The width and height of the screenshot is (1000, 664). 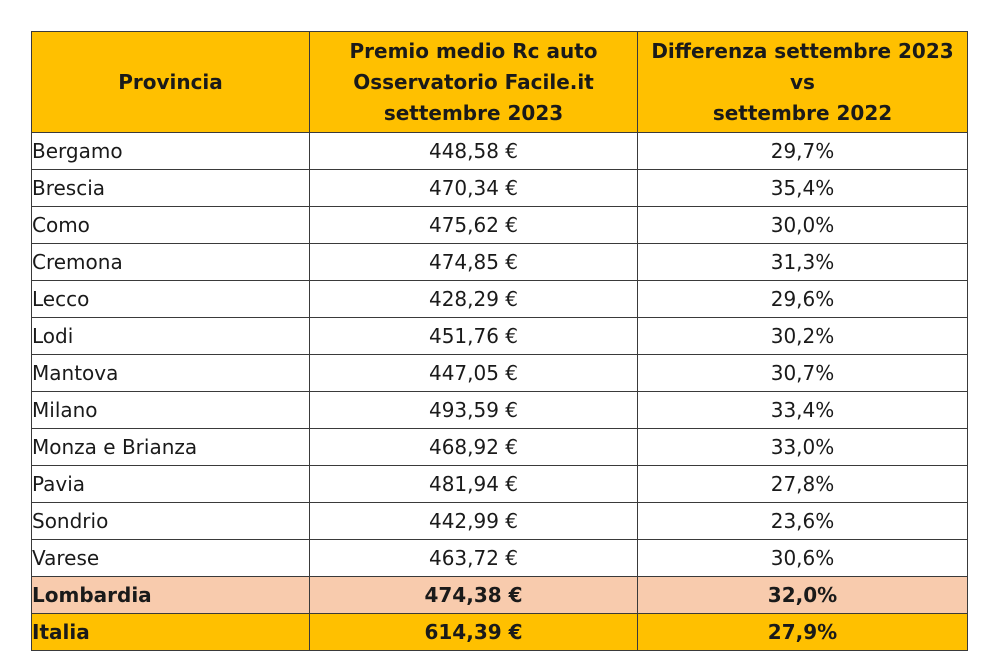 What do you see at coordinates (473, 262) in the screenshot?
I see `cell-premio: 474,85 €` at bounding box center [473, 262].